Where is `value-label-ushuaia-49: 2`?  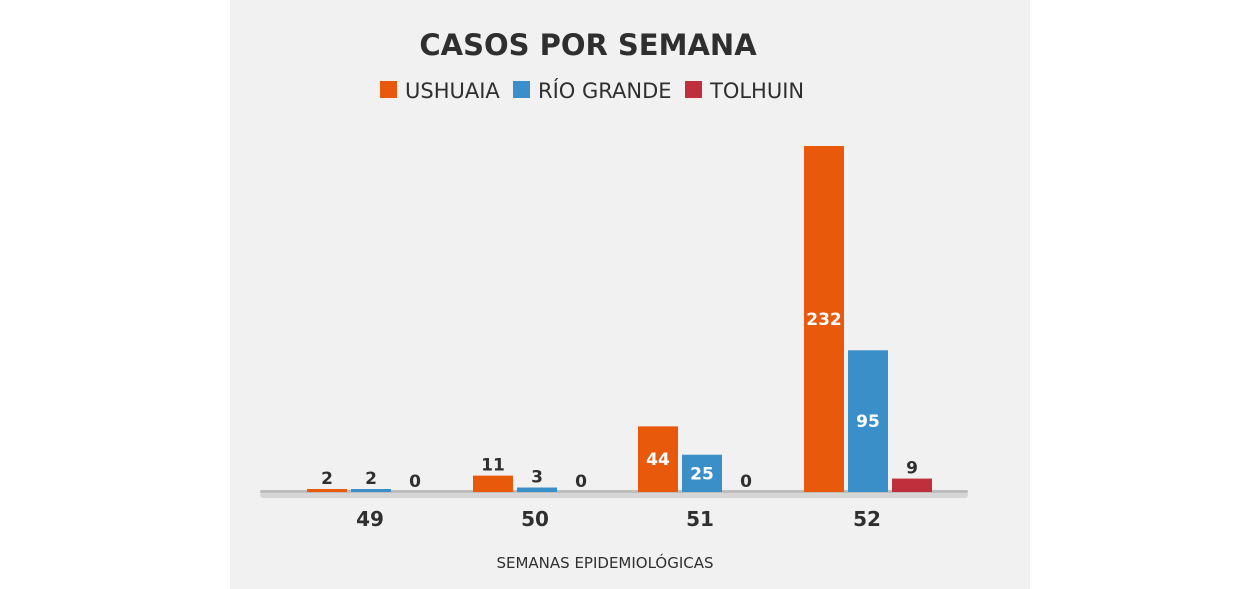
value-label-ushuaia-49: 2 is located at coordinates (327, 479).